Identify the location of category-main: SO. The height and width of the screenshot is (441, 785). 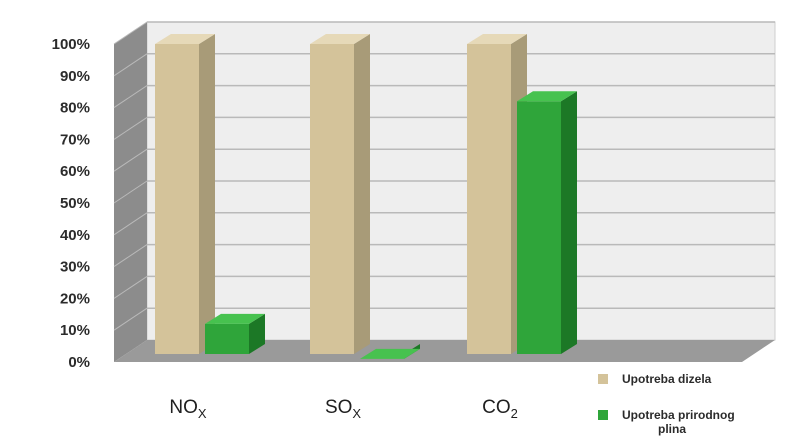
(338, 407).